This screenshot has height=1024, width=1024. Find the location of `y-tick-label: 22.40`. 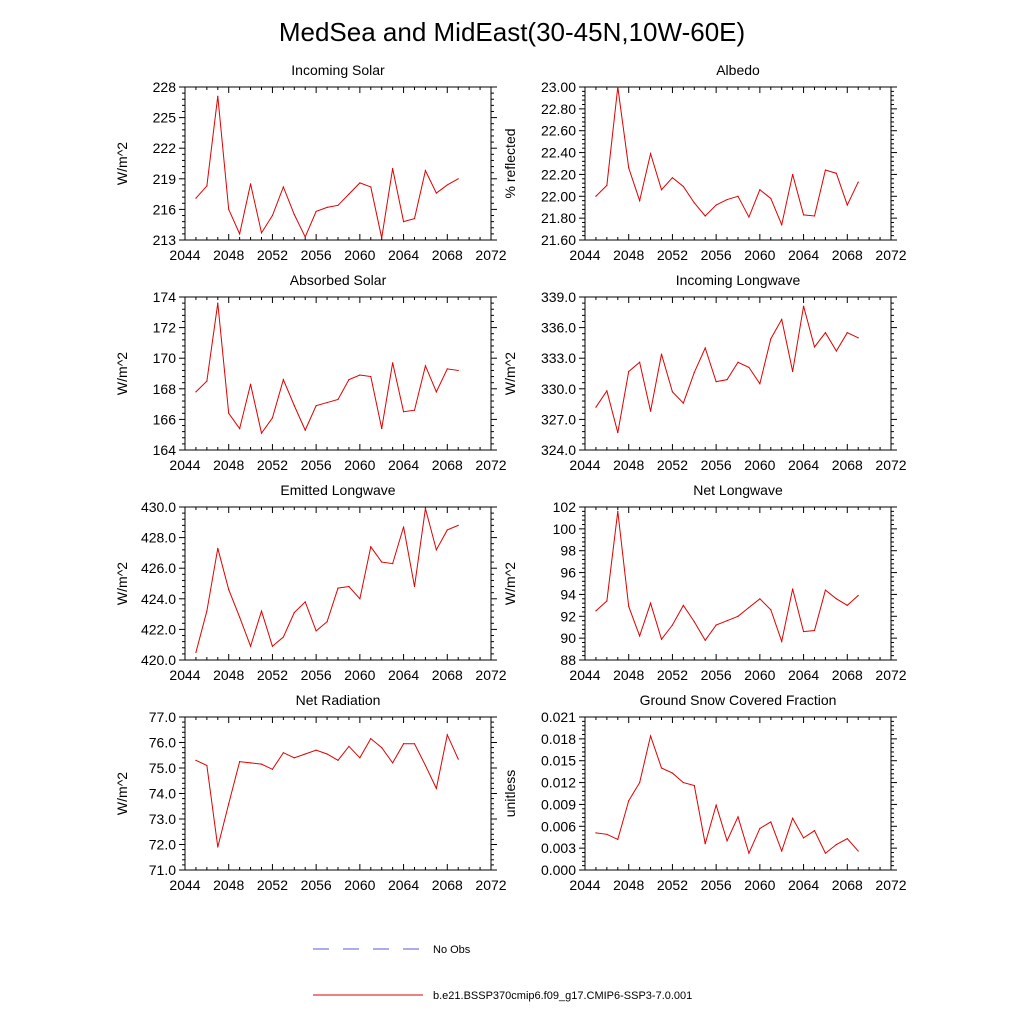

y-tick-label: 22.40 is located at coordinates (558, 153).